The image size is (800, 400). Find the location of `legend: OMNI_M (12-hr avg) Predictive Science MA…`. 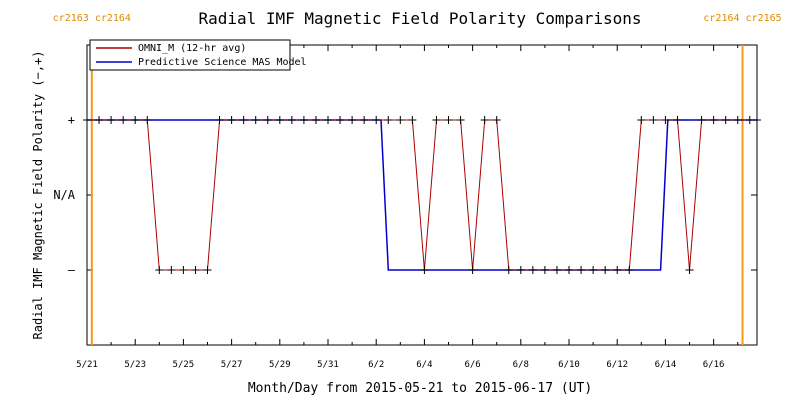

legend: OMNI_M (12-hr avg) Predictive Science MA… is located at coordinates (198, 55).